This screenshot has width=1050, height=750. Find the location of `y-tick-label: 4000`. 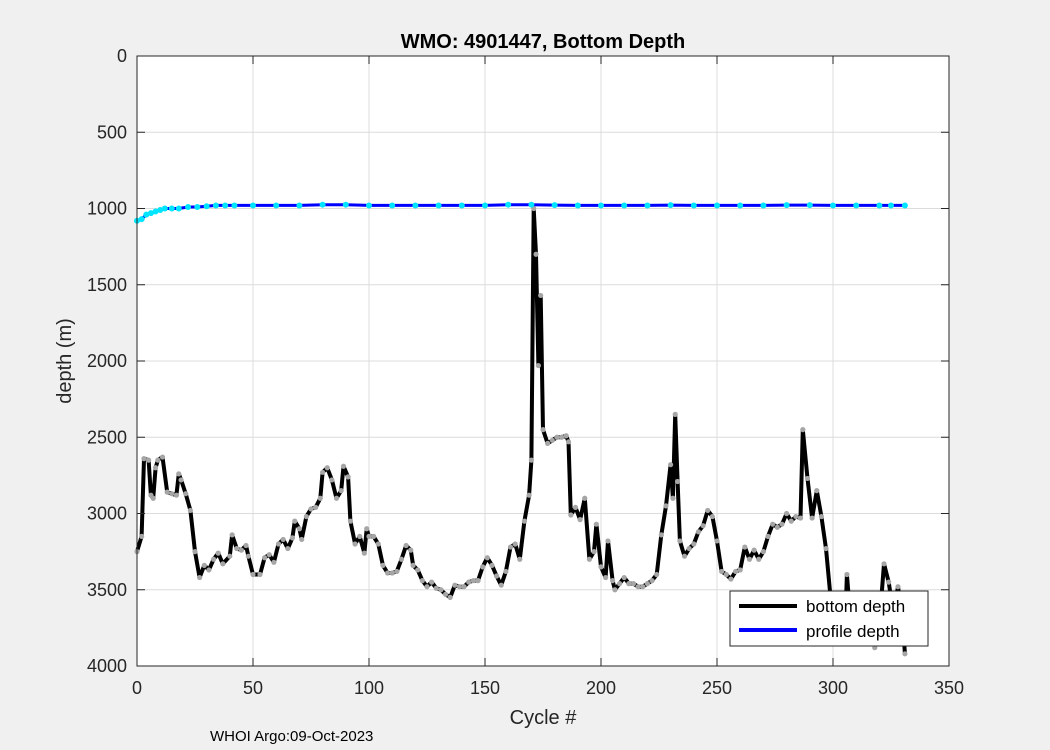

y-tick-label: 4000 is located at coordinates (107, 666).